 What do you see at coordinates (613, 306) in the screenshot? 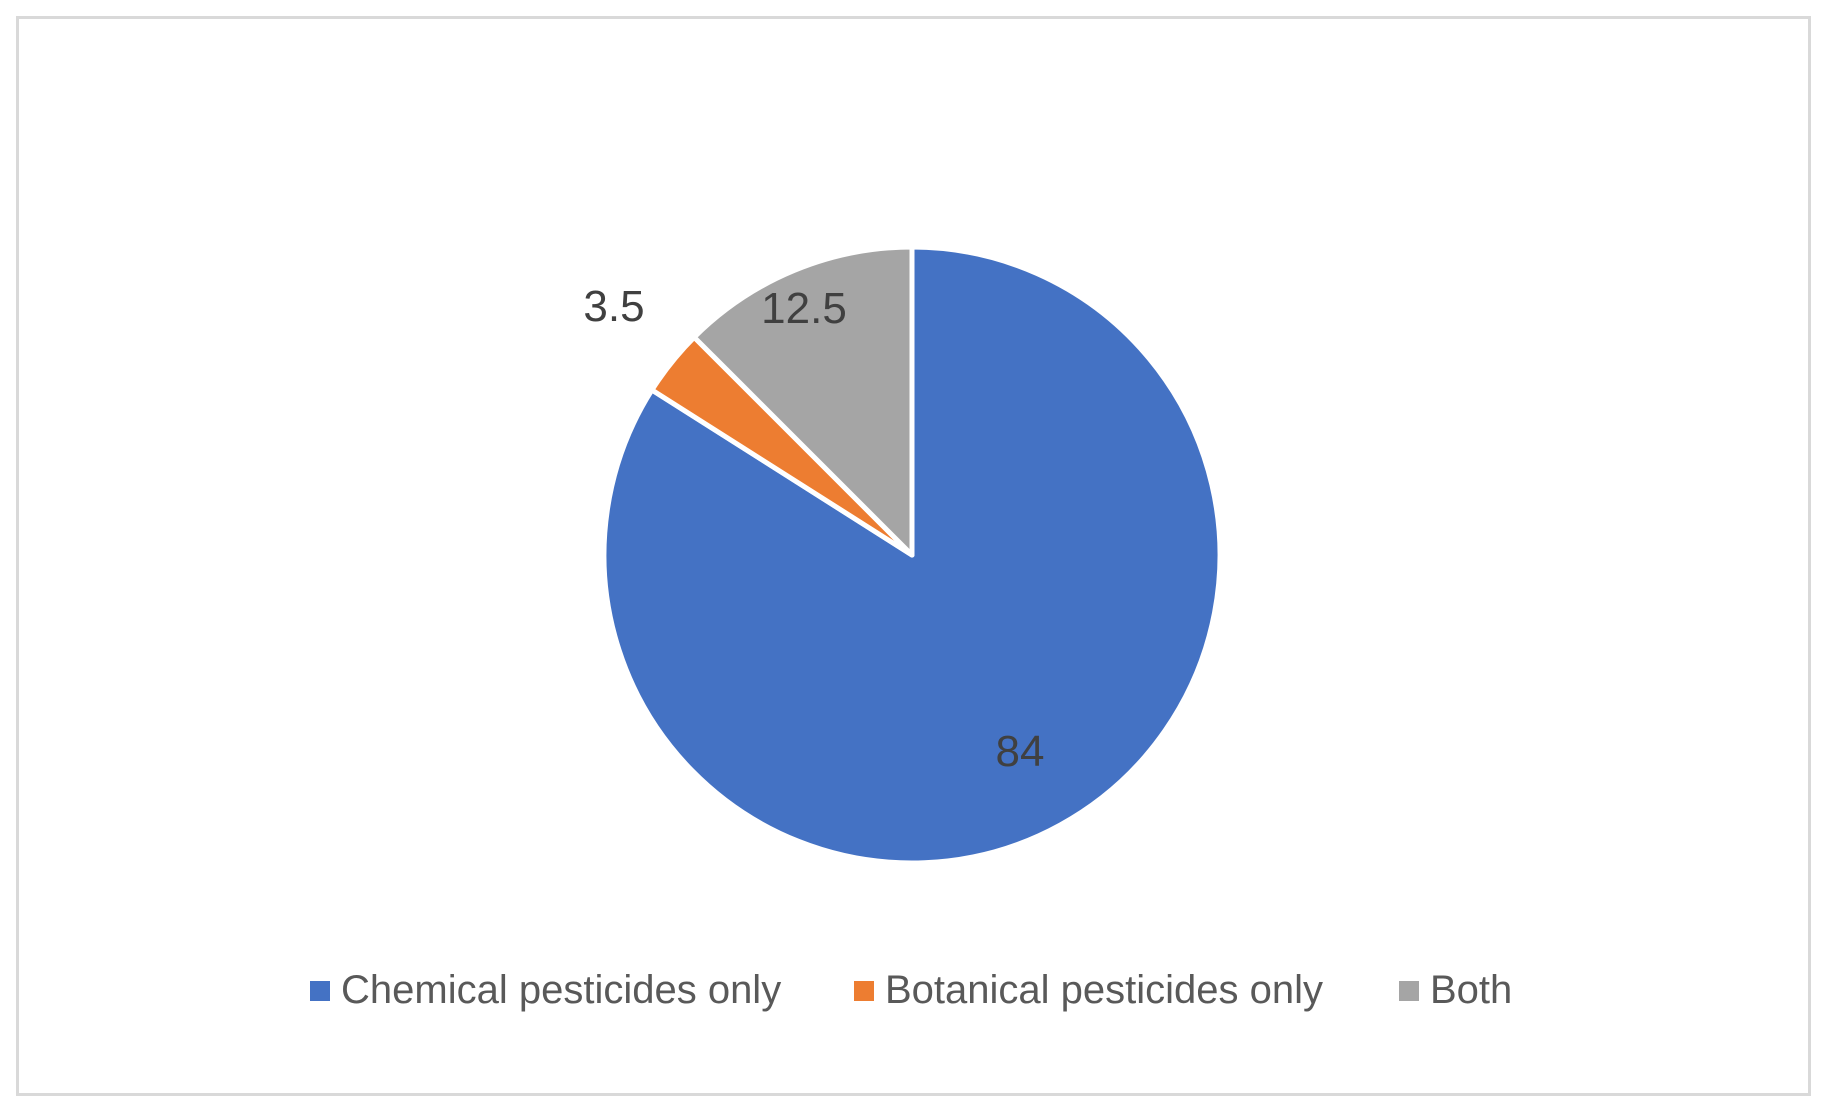
I see `data-label-botanical-pesticides-only: 3.5` at bounding box center [613, 306].